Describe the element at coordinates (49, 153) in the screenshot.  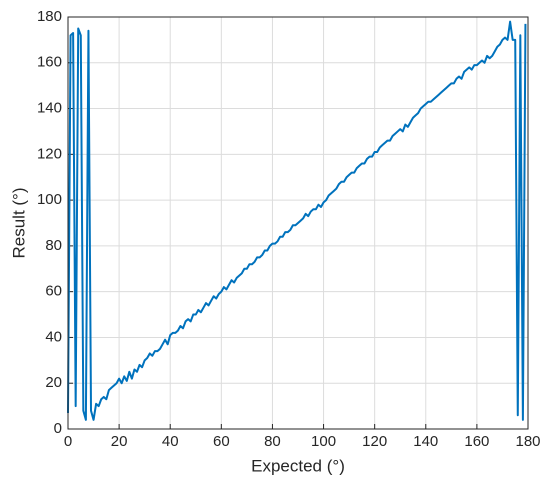
I see `y-tick-label: 120` at that location.